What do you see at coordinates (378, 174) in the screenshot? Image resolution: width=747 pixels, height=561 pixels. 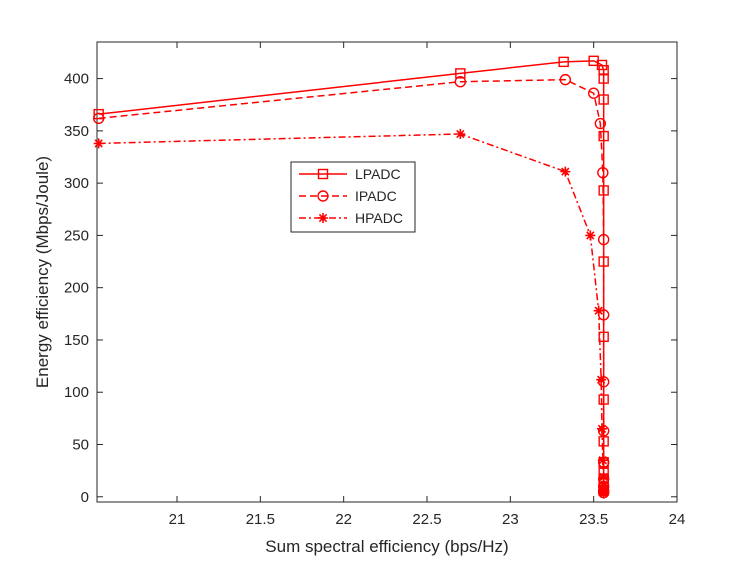 I see `legend-label-lpadc: LPADC` at bounding box center [378, 174].